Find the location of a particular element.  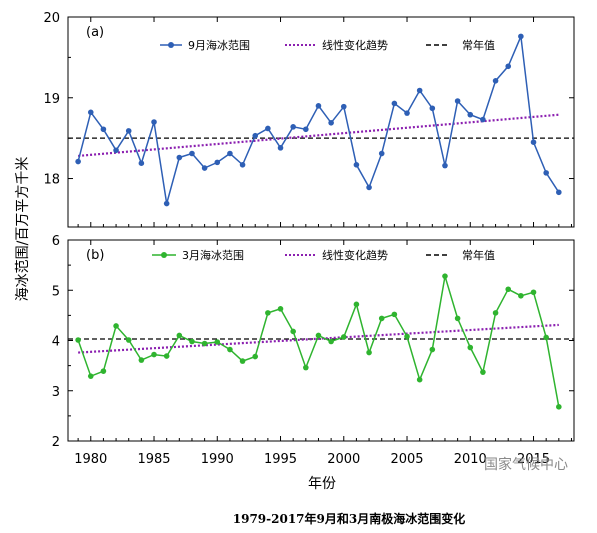

data-point-a-1981 is located at coordinates (103, 129).